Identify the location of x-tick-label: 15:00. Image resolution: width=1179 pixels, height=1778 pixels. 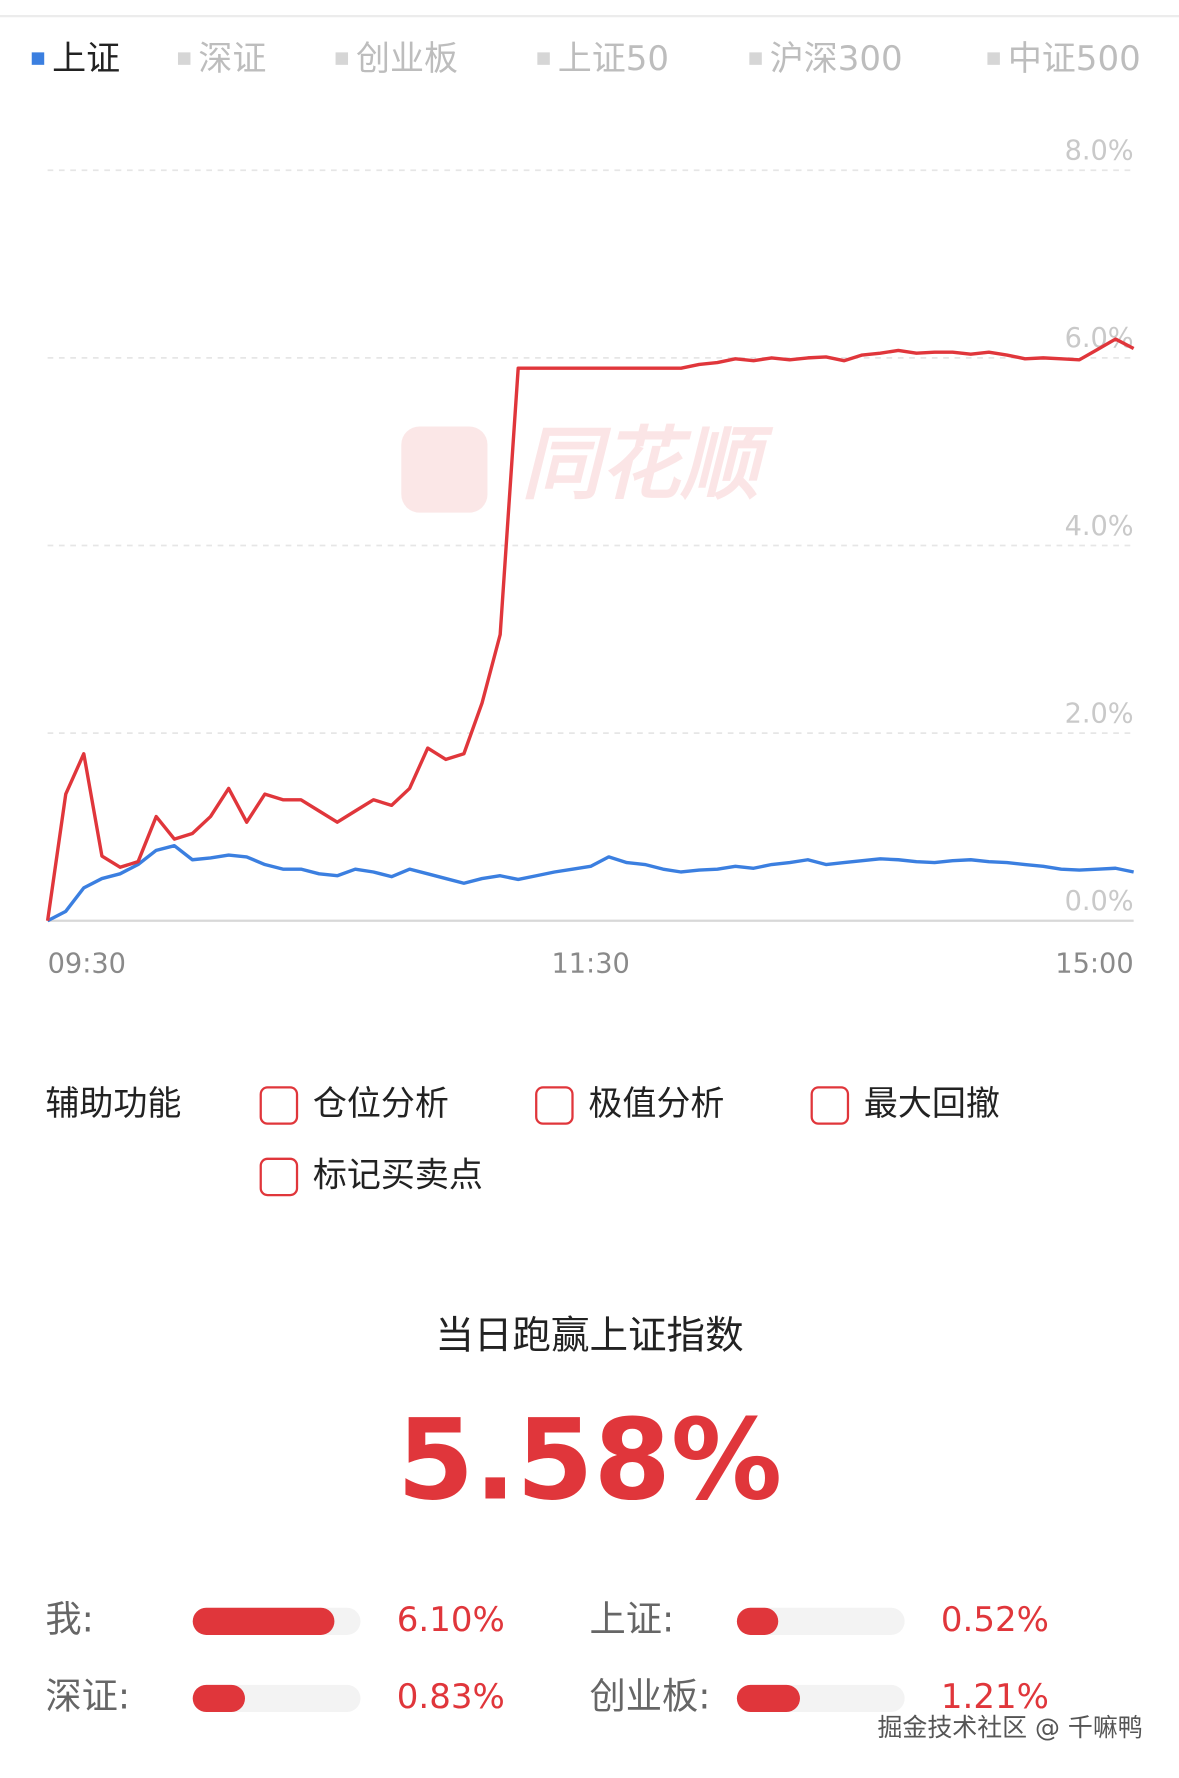
(1094, 963).